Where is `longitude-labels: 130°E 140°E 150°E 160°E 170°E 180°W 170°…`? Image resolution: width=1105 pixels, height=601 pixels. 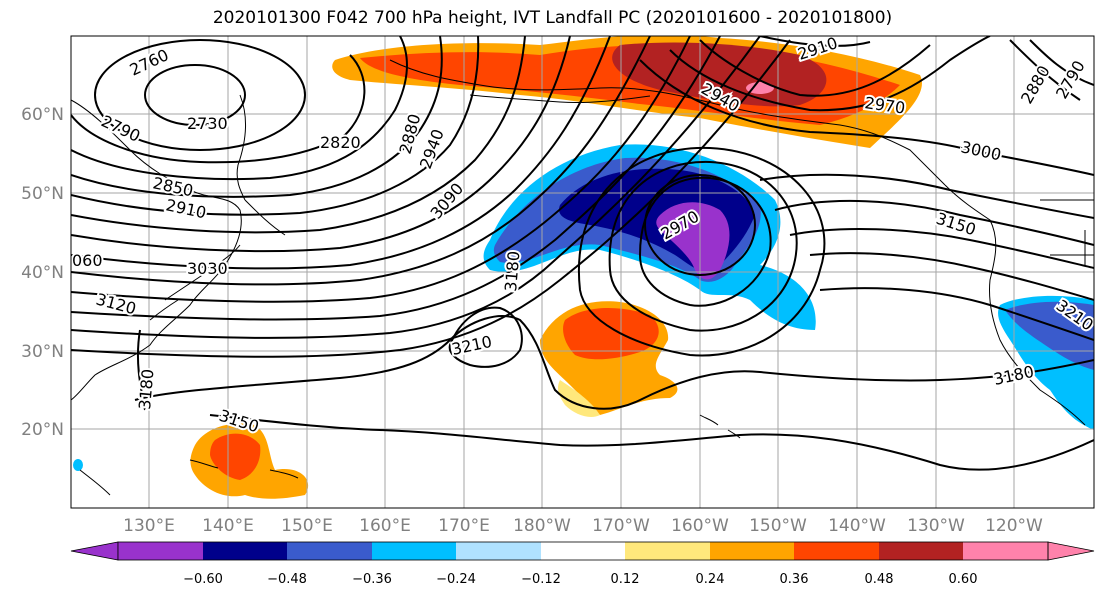 longitude-labels: 130°E 140°E 150°E 160°E 170°E 180°W 170°… is located at coordinates (583, 526).